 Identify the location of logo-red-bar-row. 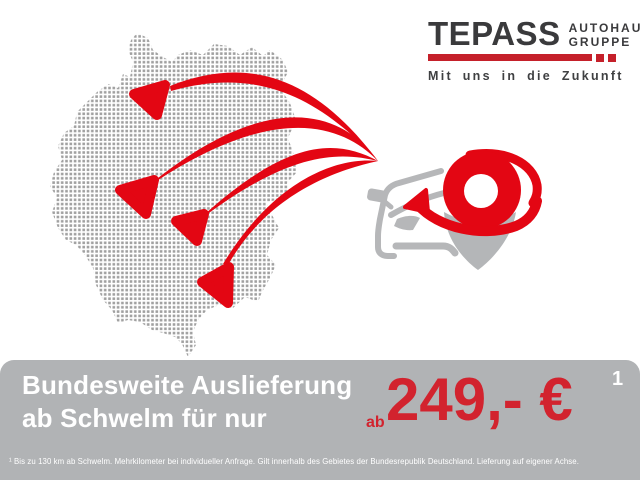
(532, 57).